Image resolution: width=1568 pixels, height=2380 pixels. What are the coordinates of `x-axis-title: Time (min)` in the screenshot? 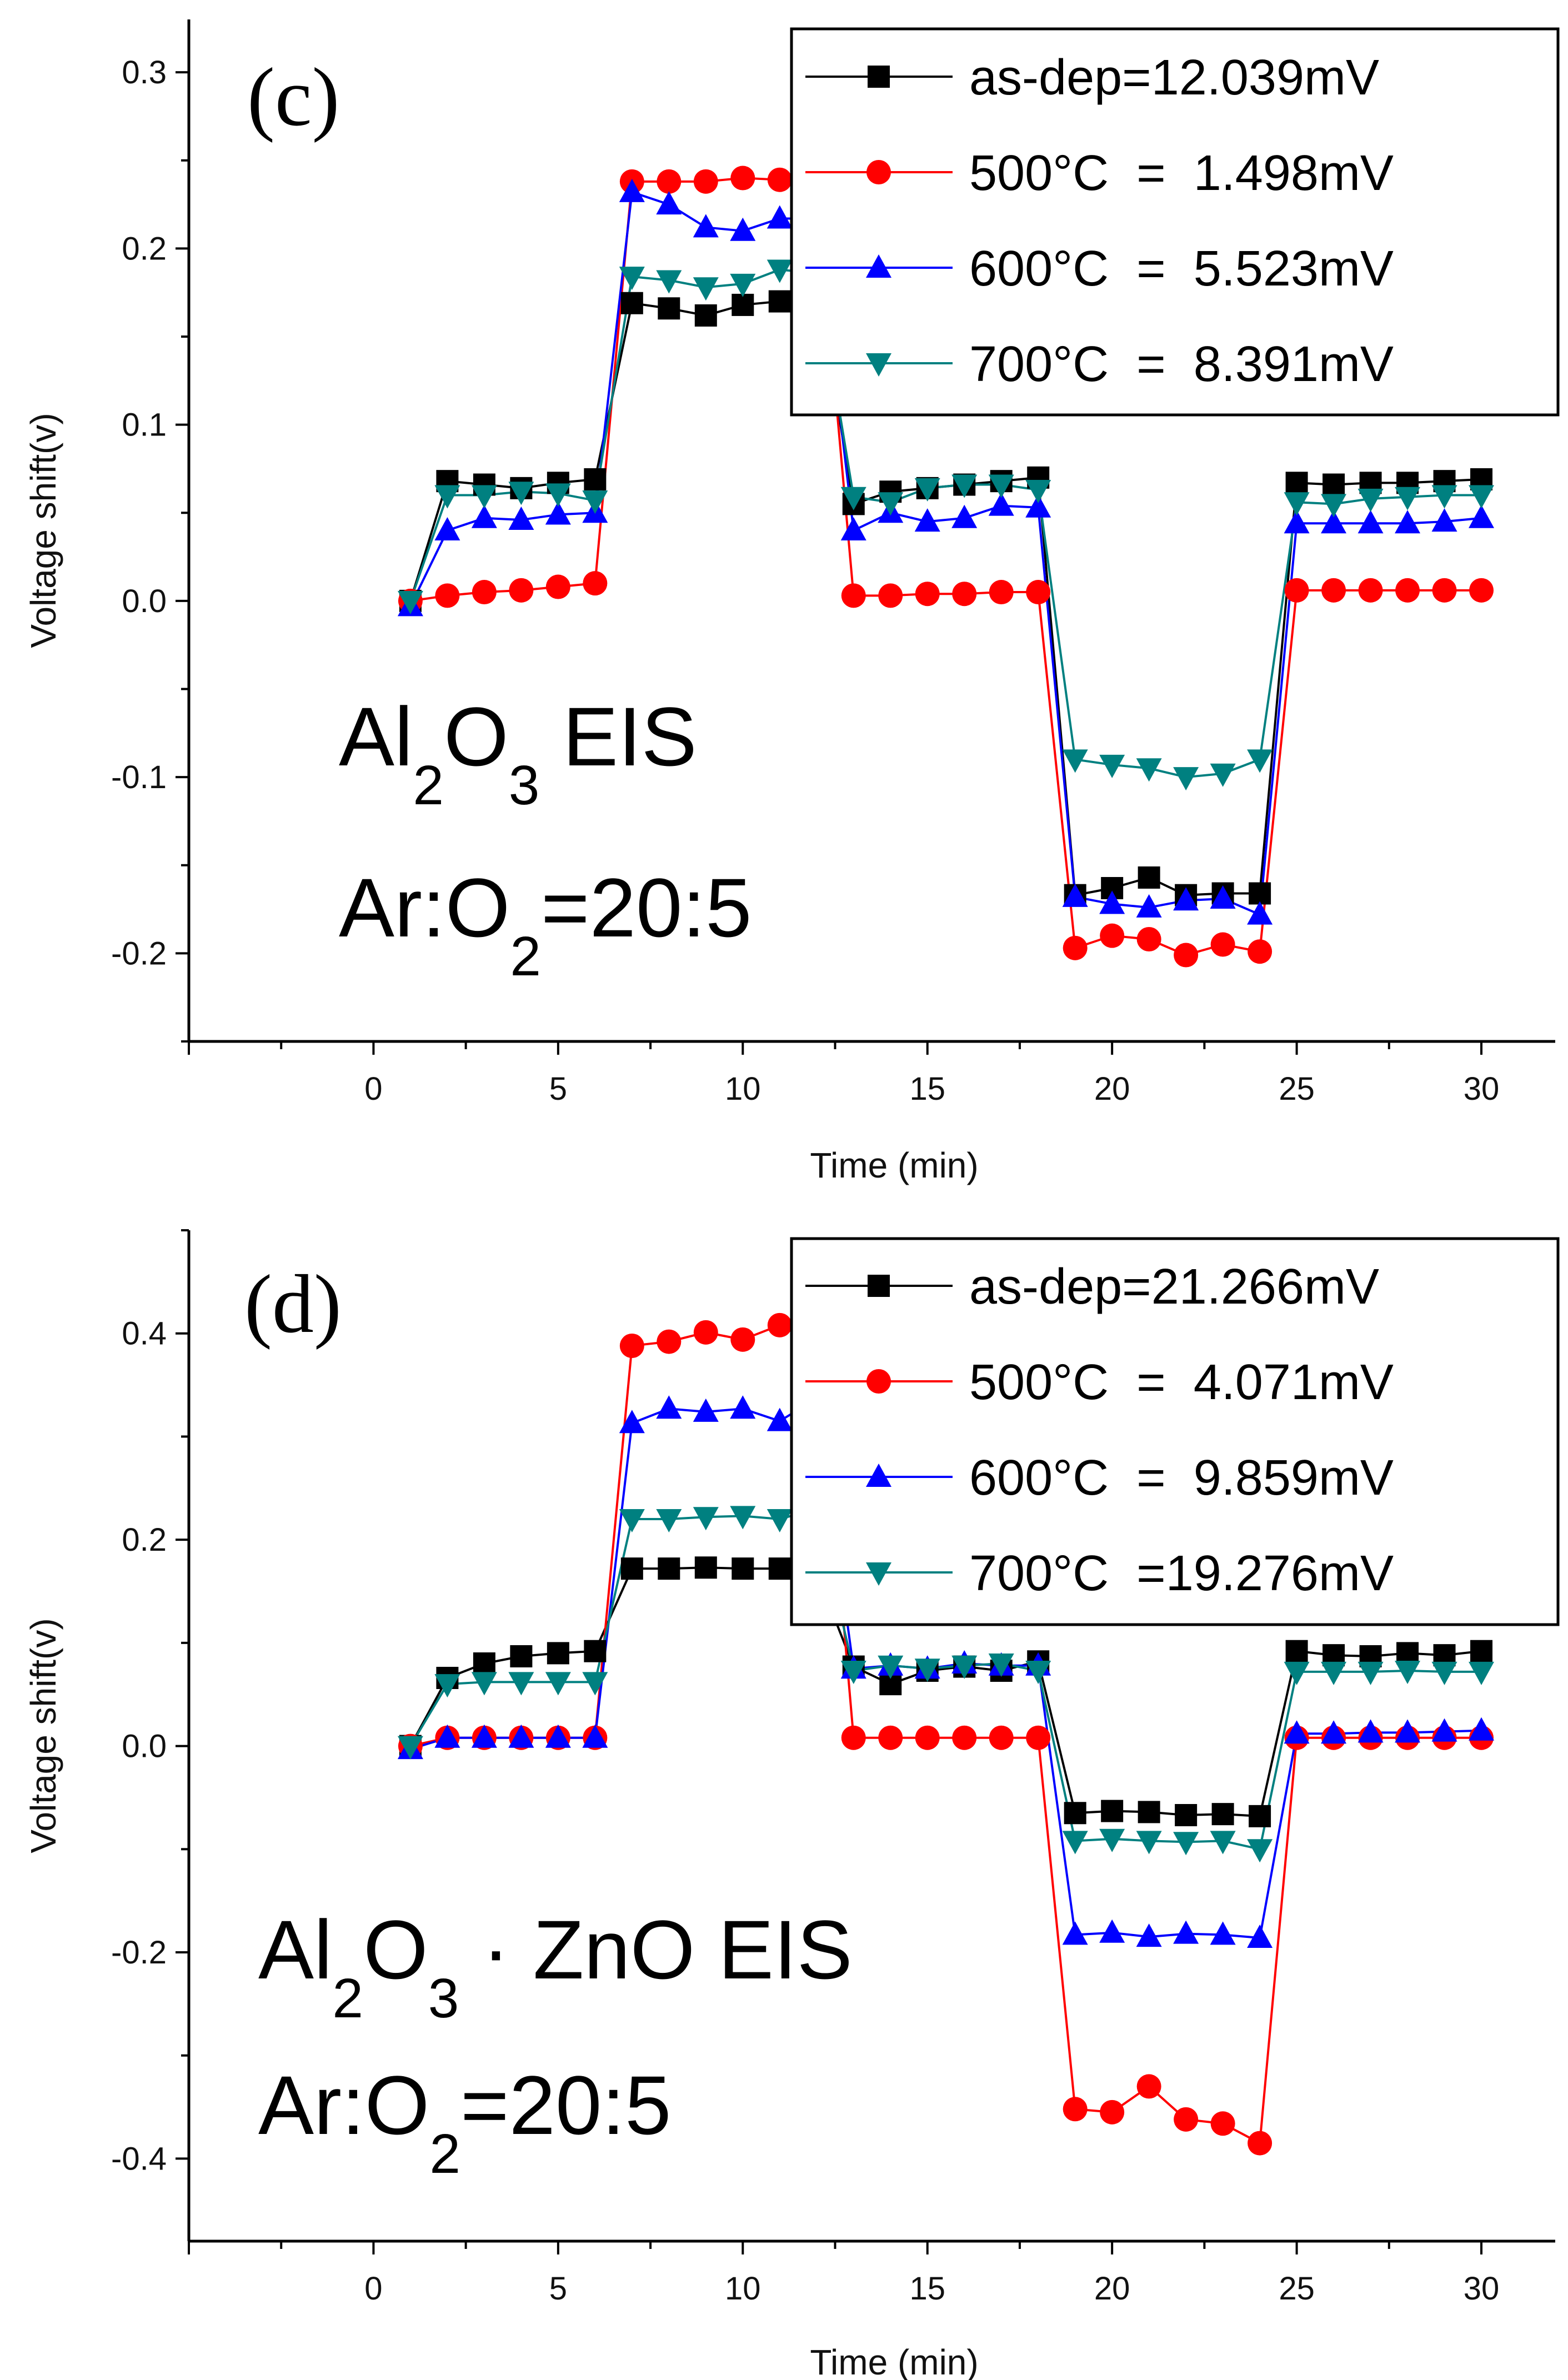 It's located at (894, 1165).